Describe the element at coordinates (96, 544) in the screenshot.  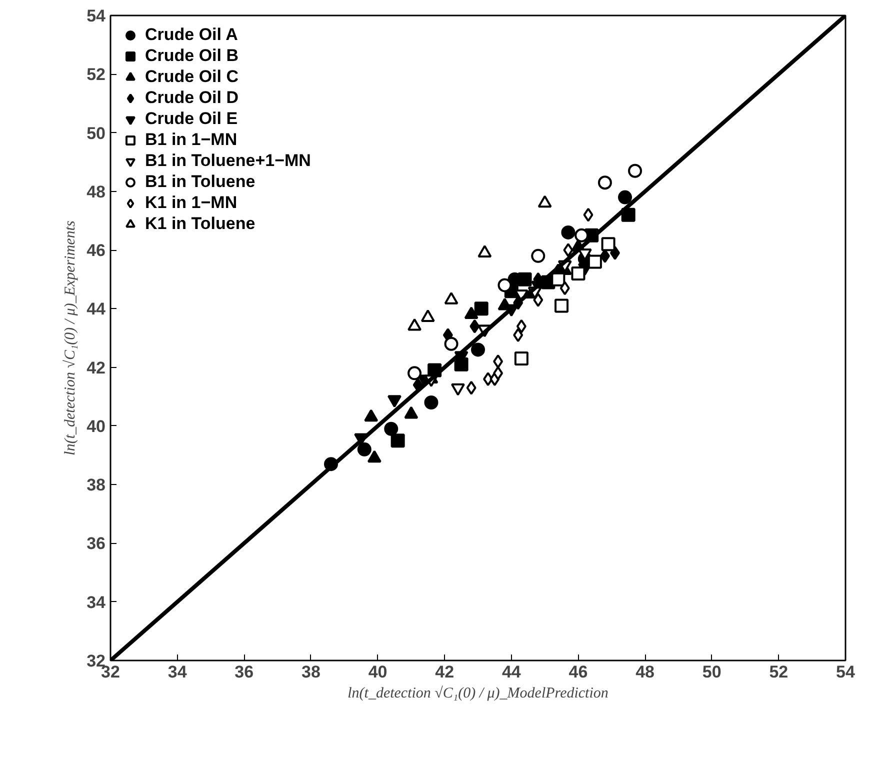
I see `y-tick-label: 36` at that location.